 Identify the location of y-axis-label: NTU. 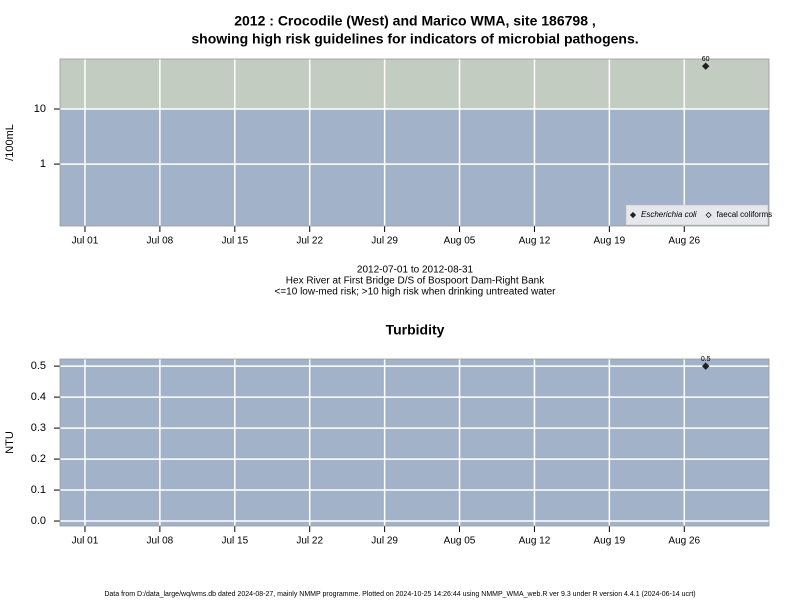
(10, 442).